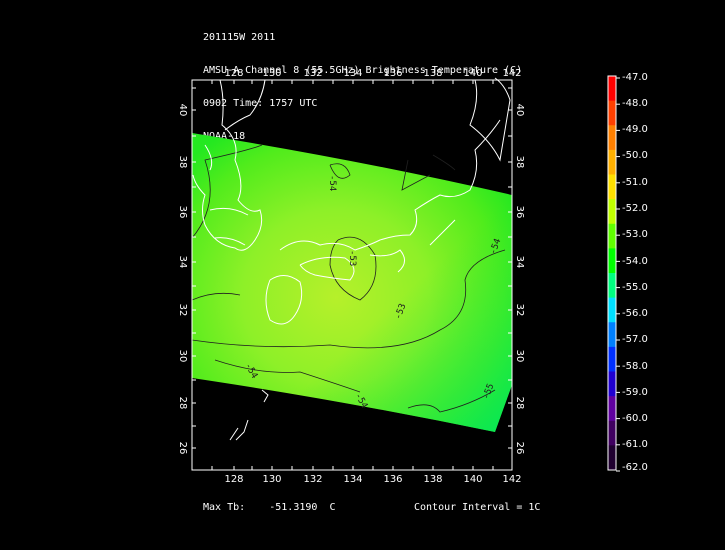 The image size is (725, 550). Describe the element at coordinates (312, 479) in the screenshot. I see `lon-tick-bottom: 132` at that location.